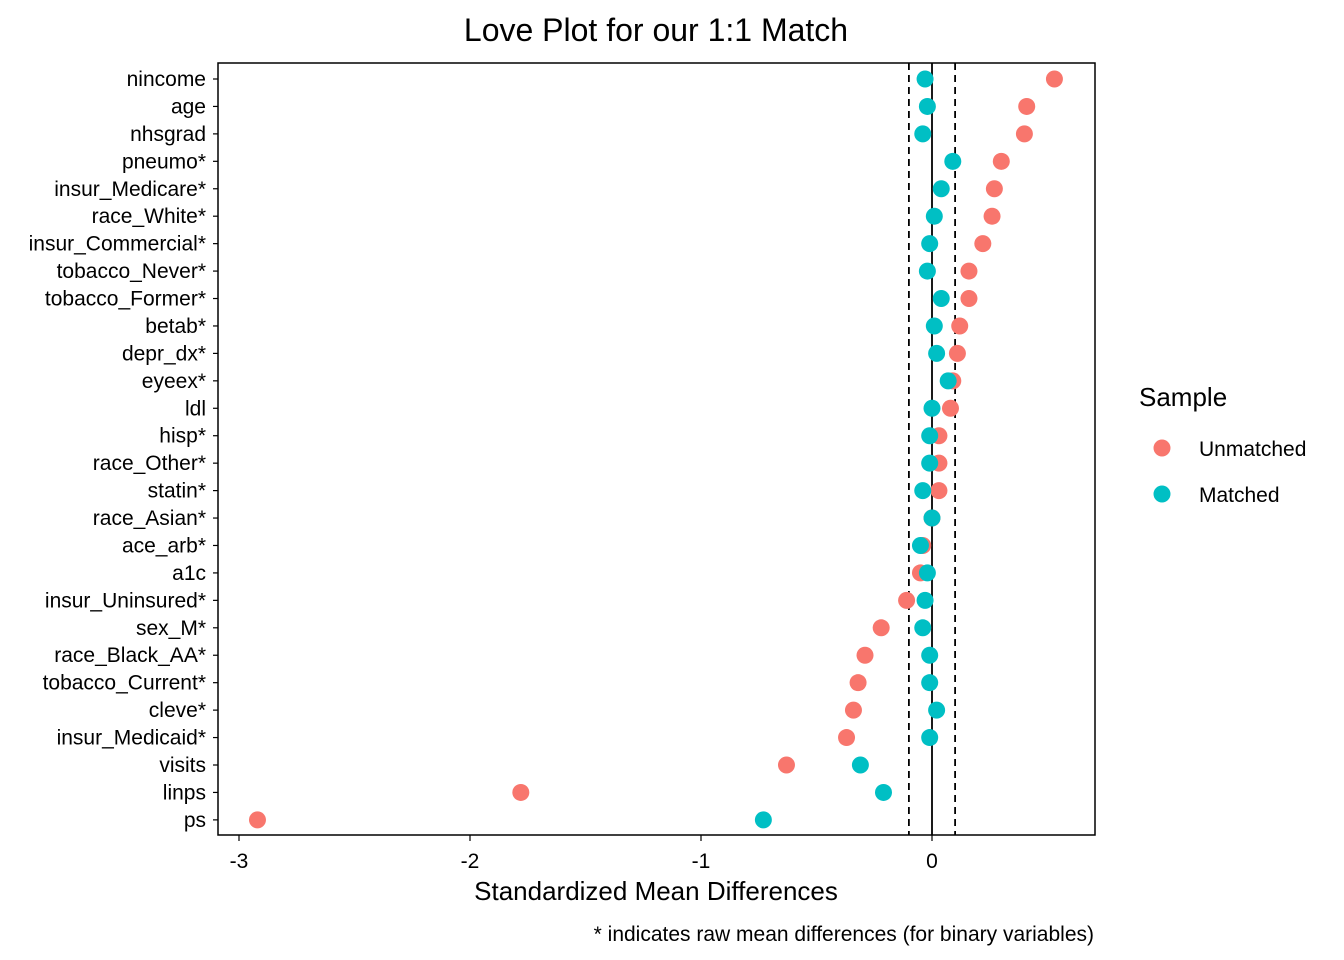 This screenshot has height=960, width=1344. I want to click on y-tick-label: ldl, so click(195, 408).